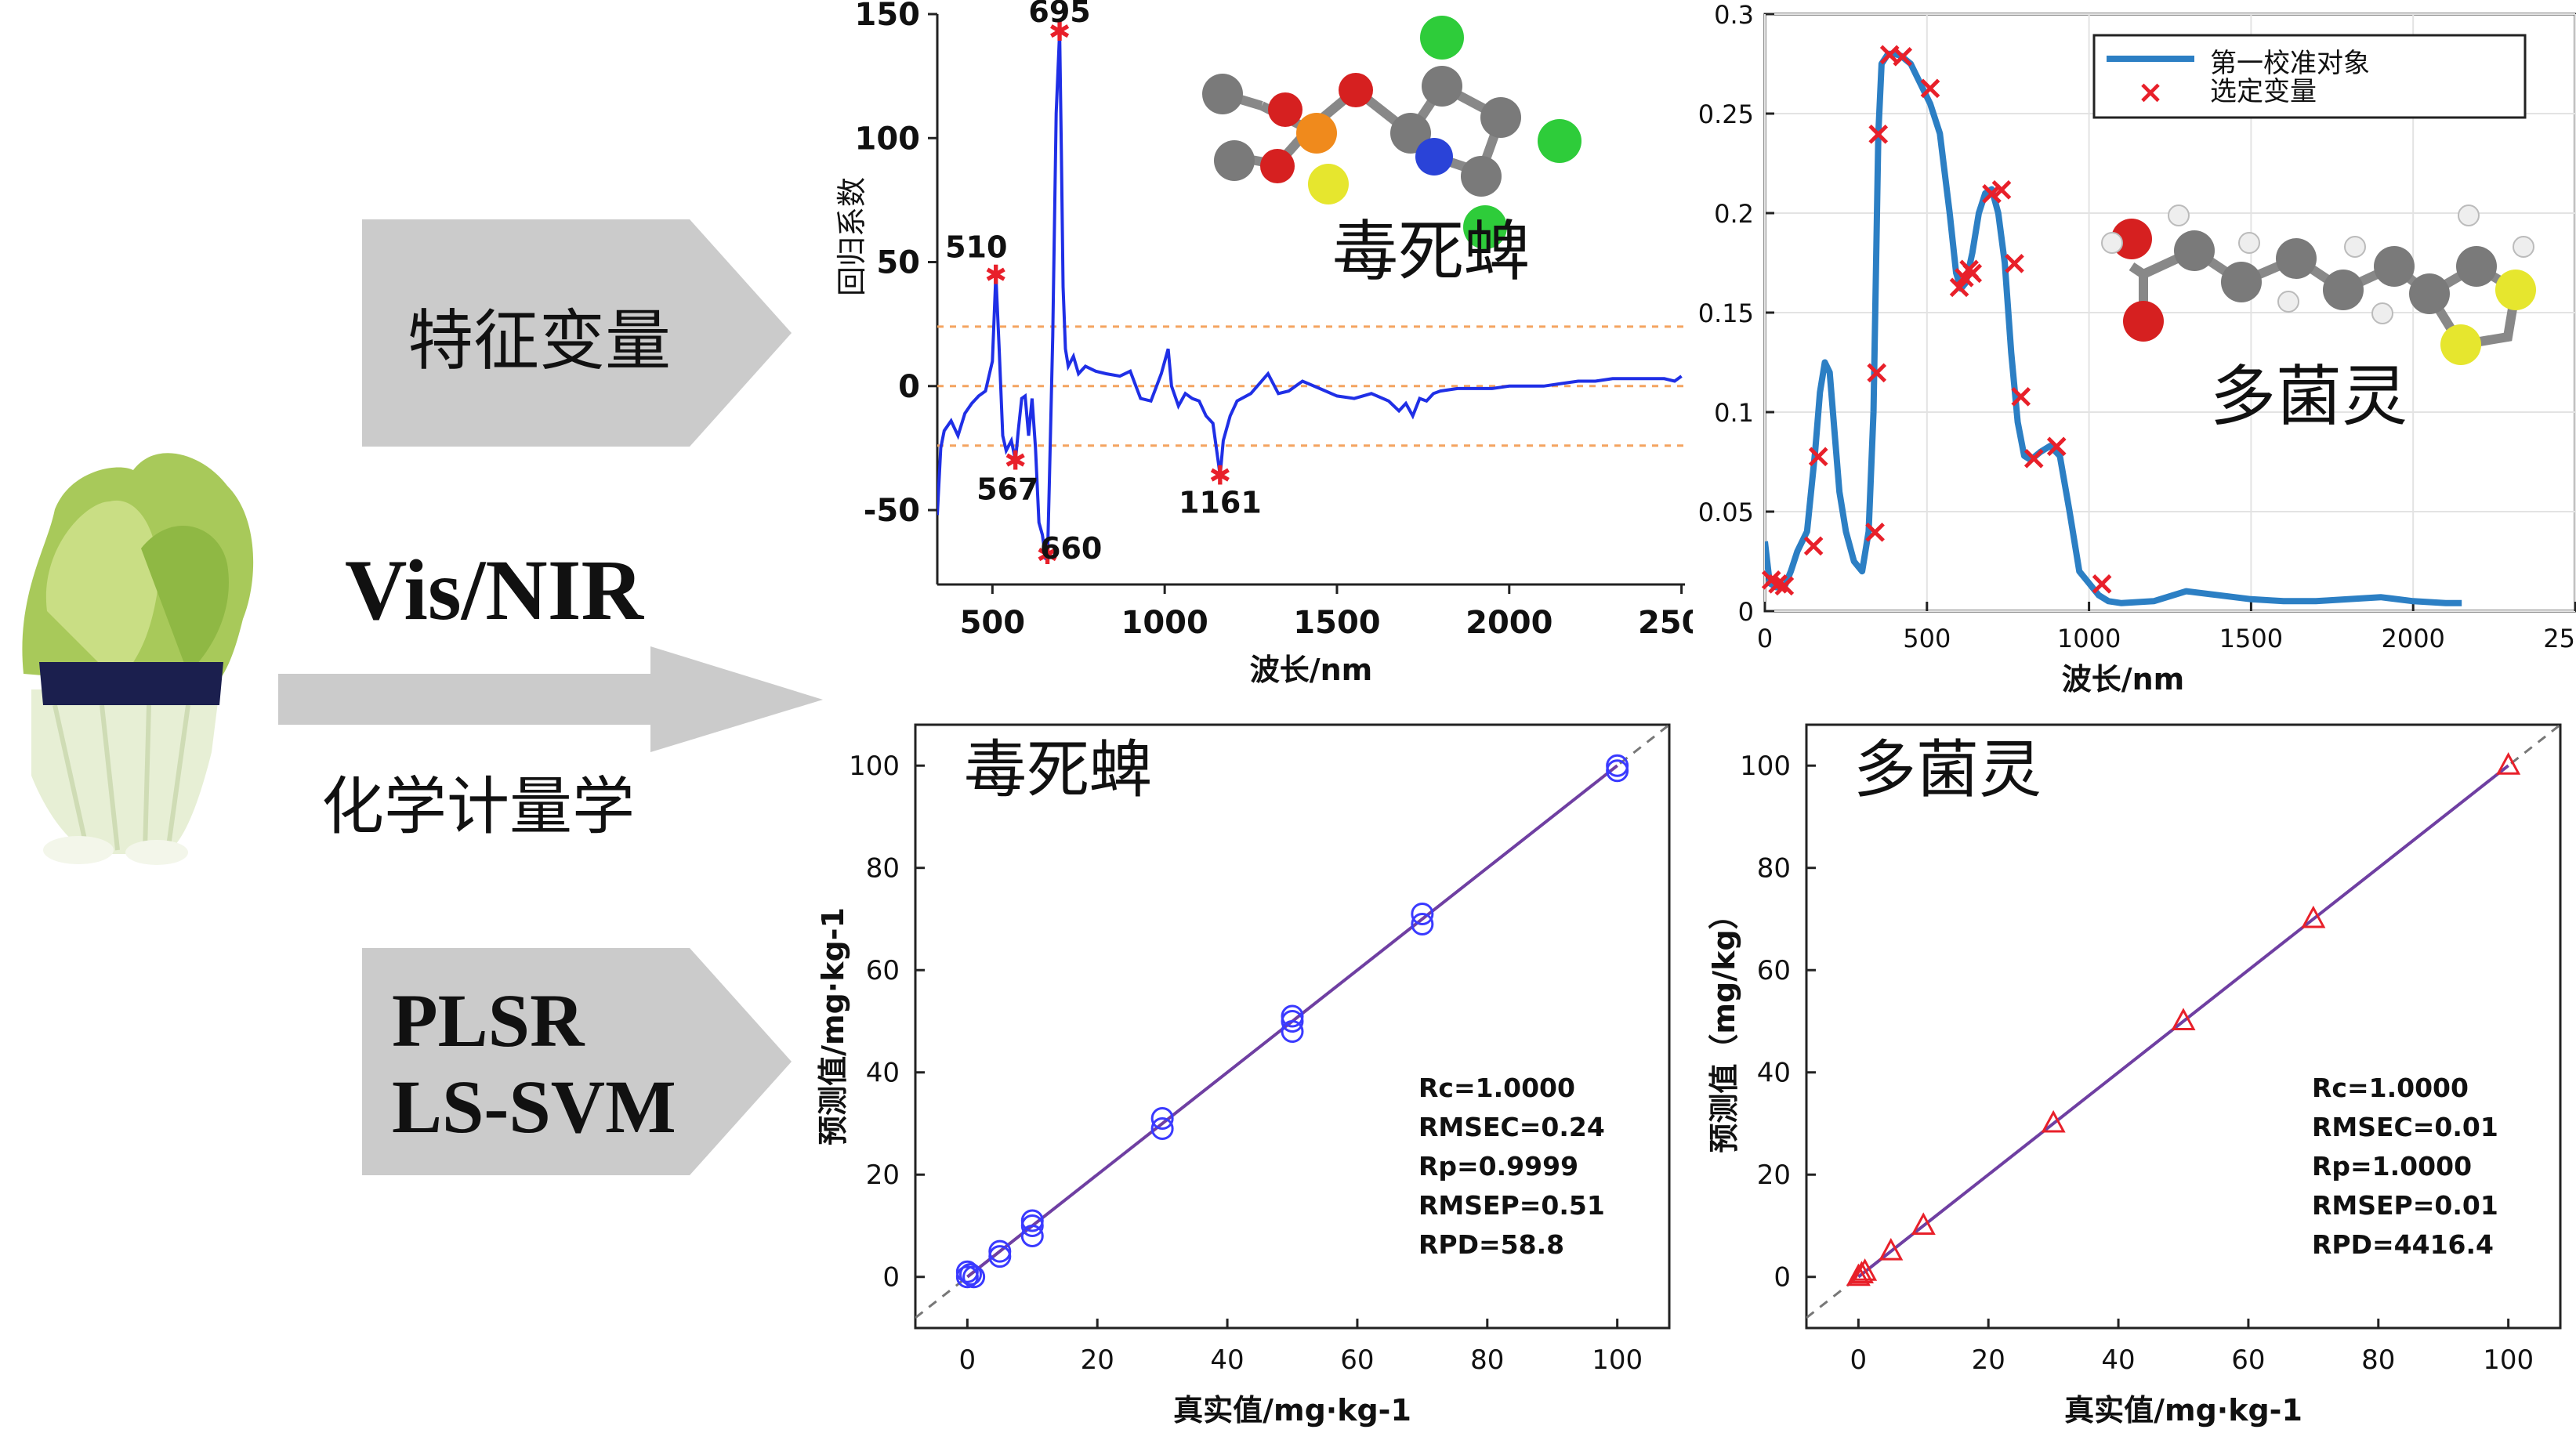  What do you see at coordinates (2405, 1206) in the screenshot?
I see `c4-stat-line: RMSEP=0.01` at bounding box center [2405, 1206].